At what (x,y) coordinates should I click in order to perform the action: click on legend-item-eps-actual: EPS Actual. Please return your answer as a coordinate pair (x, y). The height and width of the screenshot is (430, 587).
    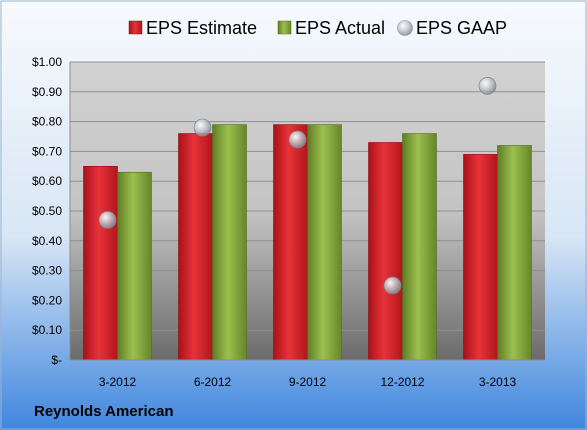
    Looking at the image, I should click on (331, 28).